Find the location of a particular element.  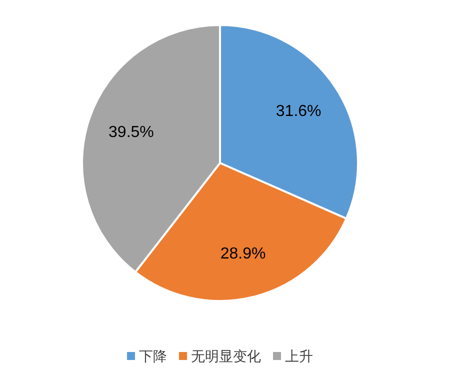

data-label: 31.6% is located at coordinates (299, 111).